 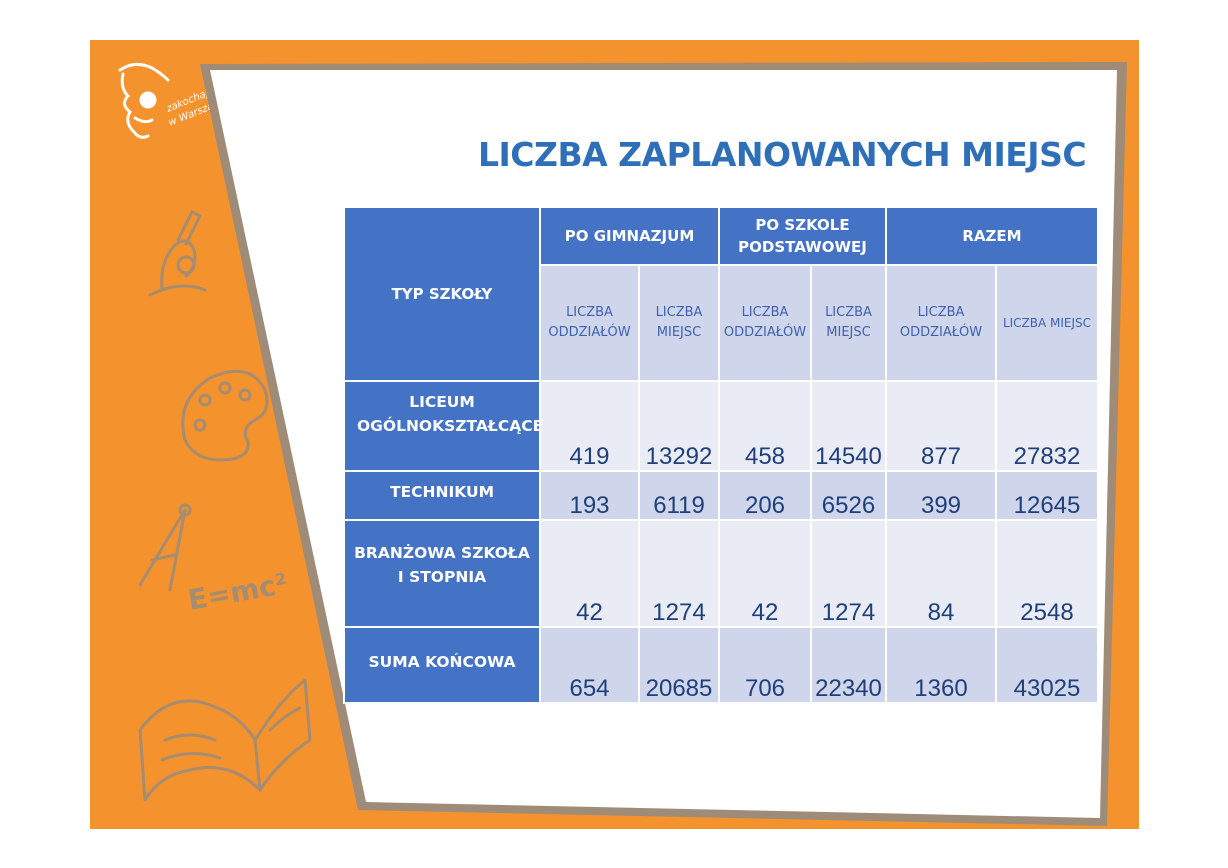 What do you see at coordinates (629, 236) in the screenshot?
I see `header-group-gimnazjum: PO GIMNAZJUM` at bounding box center [629, 236].